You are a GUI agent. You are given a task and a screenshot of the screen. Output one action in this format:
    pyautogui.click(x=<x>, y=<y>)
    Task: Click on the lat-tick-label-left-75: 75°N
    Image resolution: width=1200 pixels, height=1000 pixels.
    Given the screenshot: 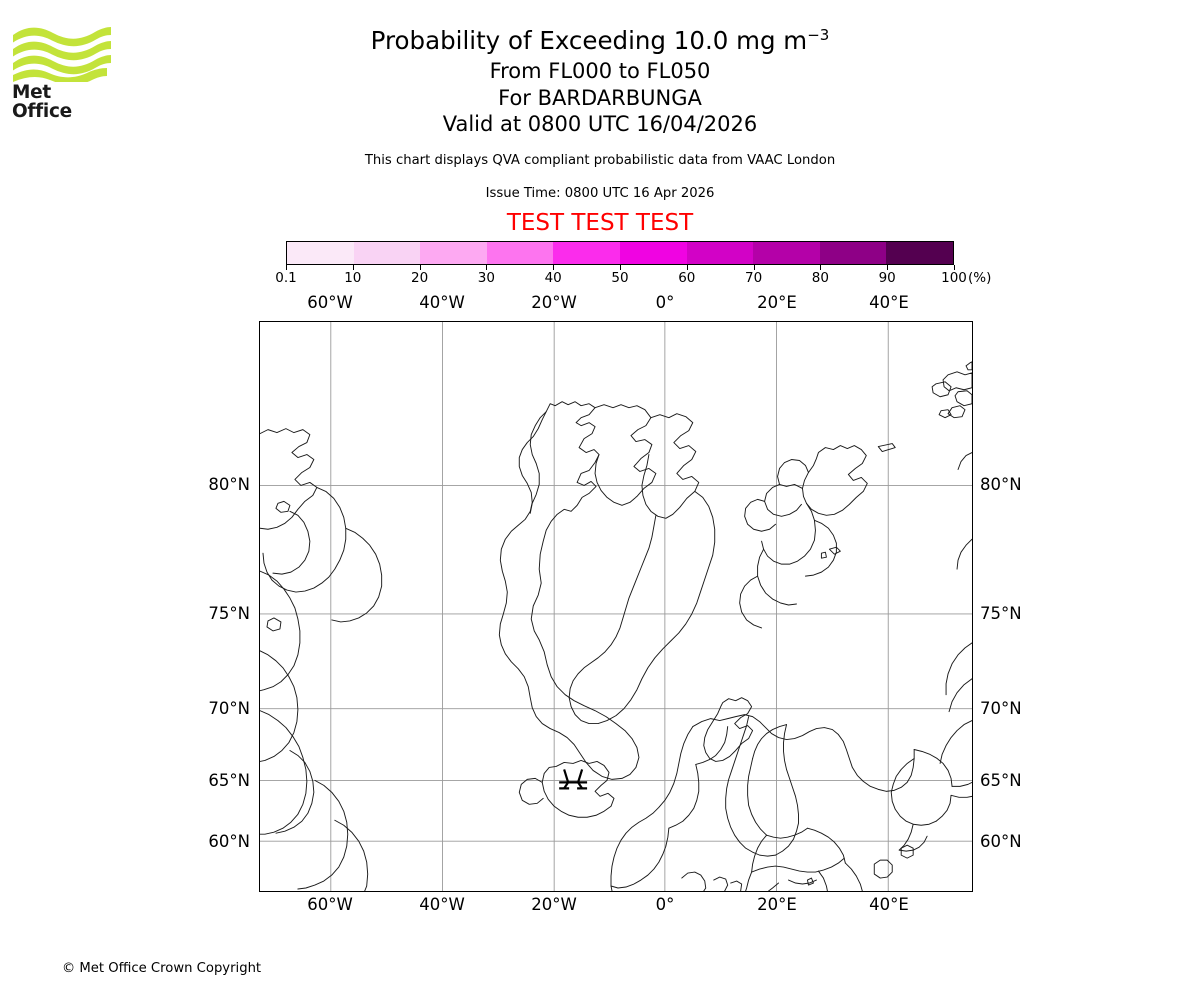 What is the action you would take?
    pyautogui.click(x=229, y=613)
    